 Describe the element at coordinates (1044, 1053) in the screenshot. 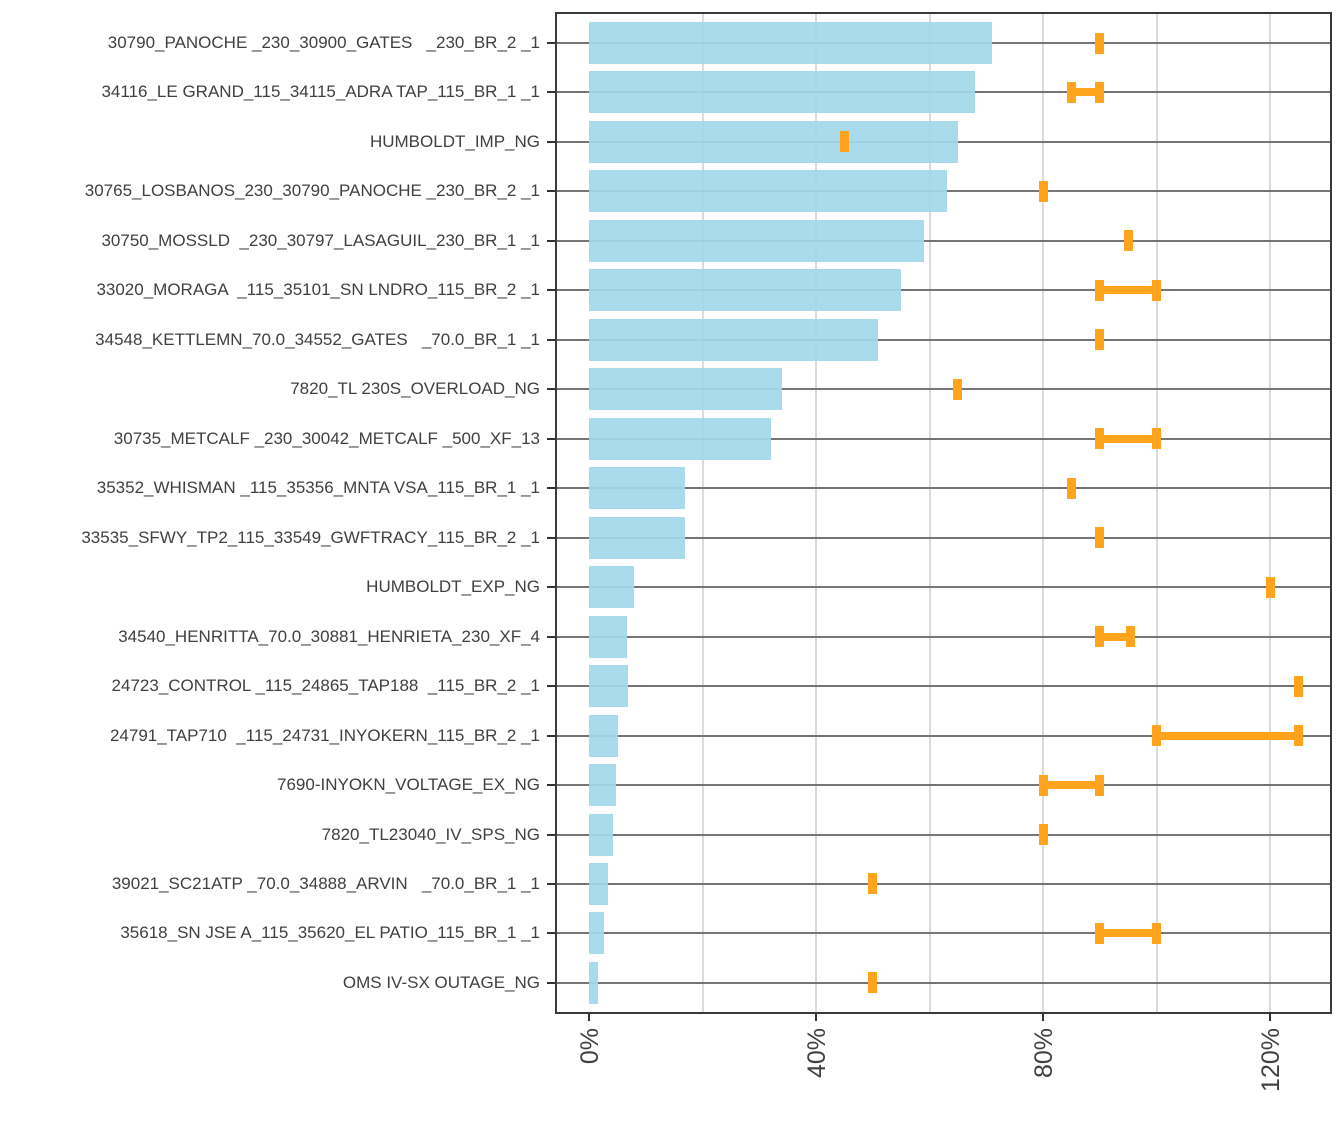

I see `x-tick-label: 80%` at that location.